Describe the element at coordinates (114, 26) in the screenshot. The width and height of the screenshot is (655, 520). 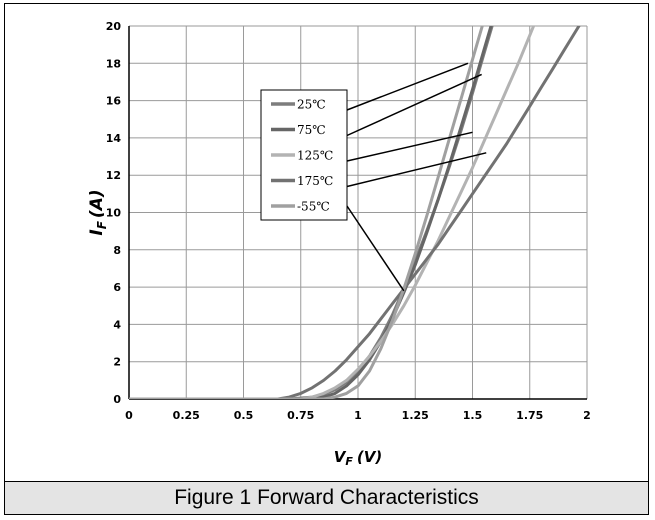
I see `y-tick-label: 20` at that location.